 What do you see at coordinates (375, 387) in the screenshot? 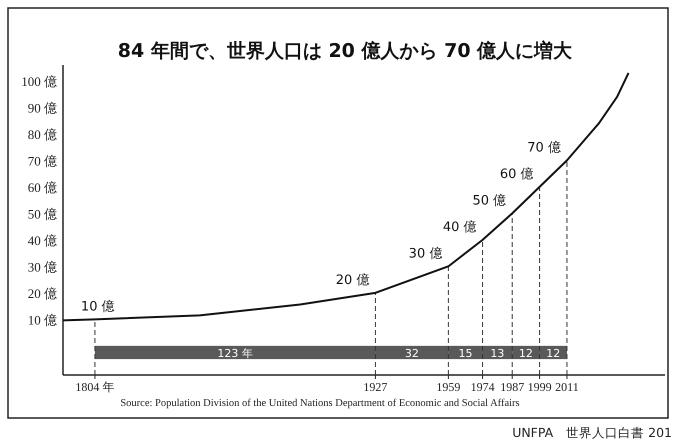
I see `x-tick-label: 1927` at bounding box center [375, 387].